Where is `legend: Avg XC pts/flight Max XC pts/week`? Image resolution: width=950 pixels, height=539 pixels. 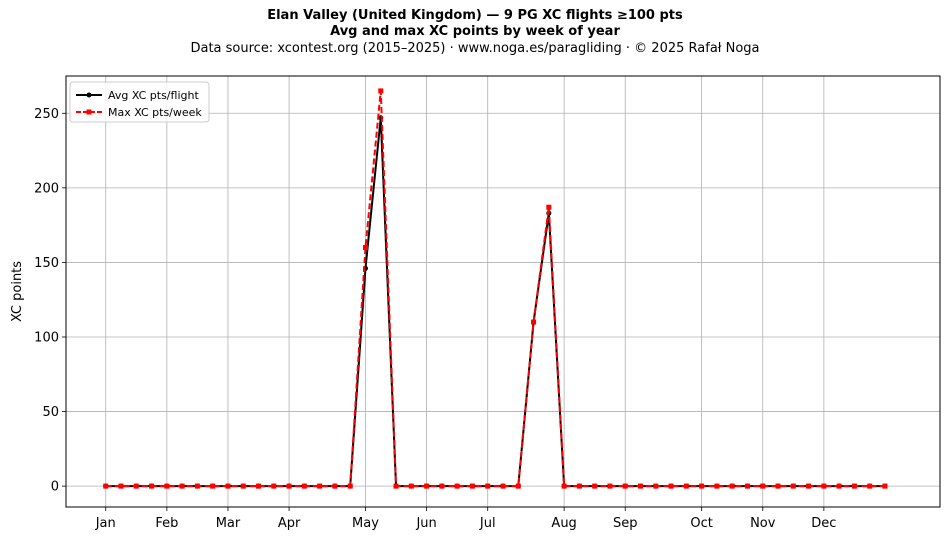
legend: Avg XC pts/flight Max XC pts/week is located at coordinates (139, 102).